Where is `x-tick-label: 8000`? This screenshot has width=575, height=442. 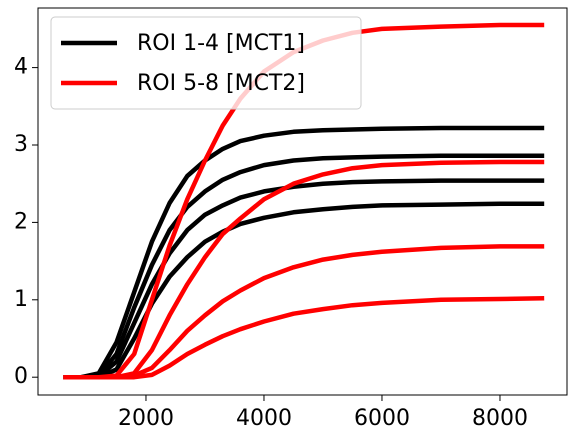 x-tick-label: 8000 is located at coordinates (500, 418).